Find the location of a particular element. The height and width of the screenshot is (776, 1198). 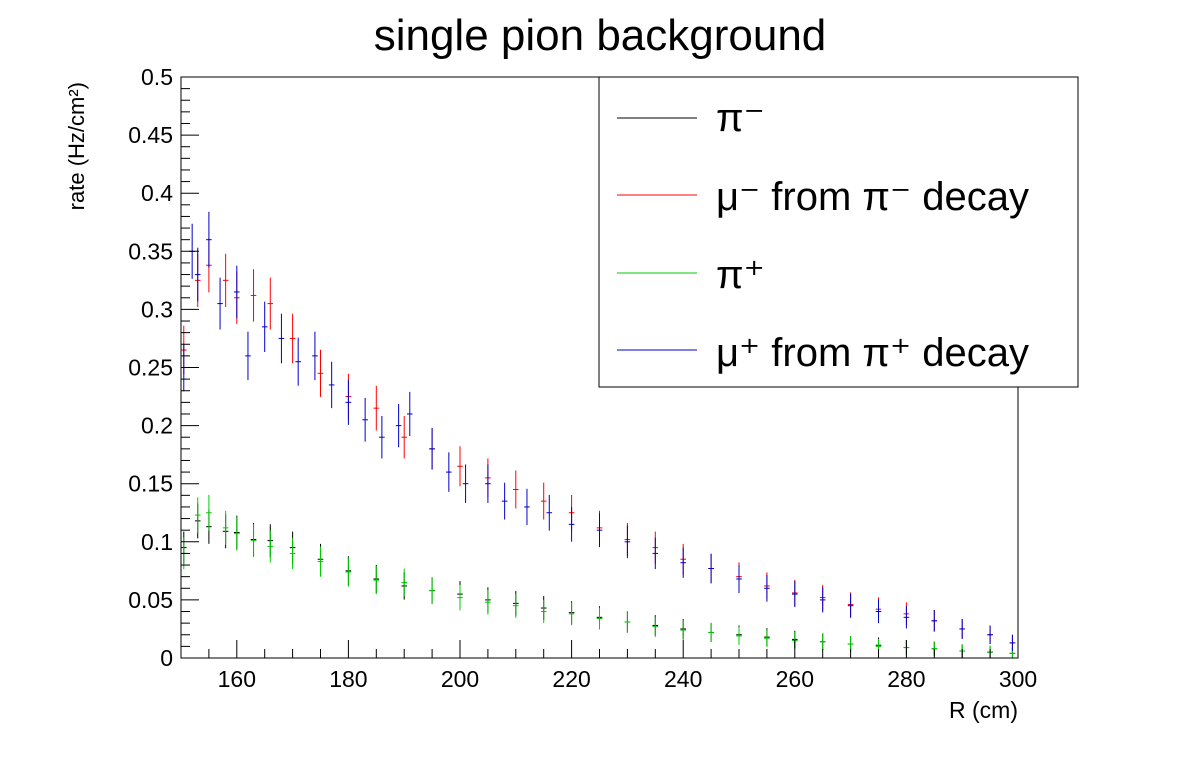

legend-entry: π⁻ is located at coordinates (691, 118).